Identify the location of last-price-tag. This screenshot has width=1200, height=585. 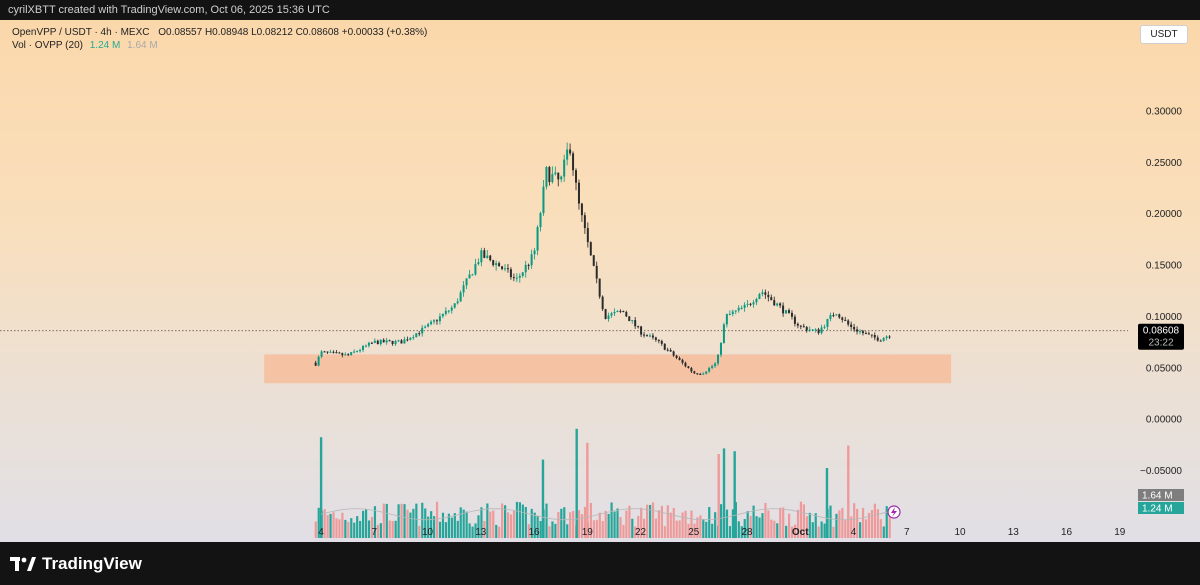
(1161, 336).